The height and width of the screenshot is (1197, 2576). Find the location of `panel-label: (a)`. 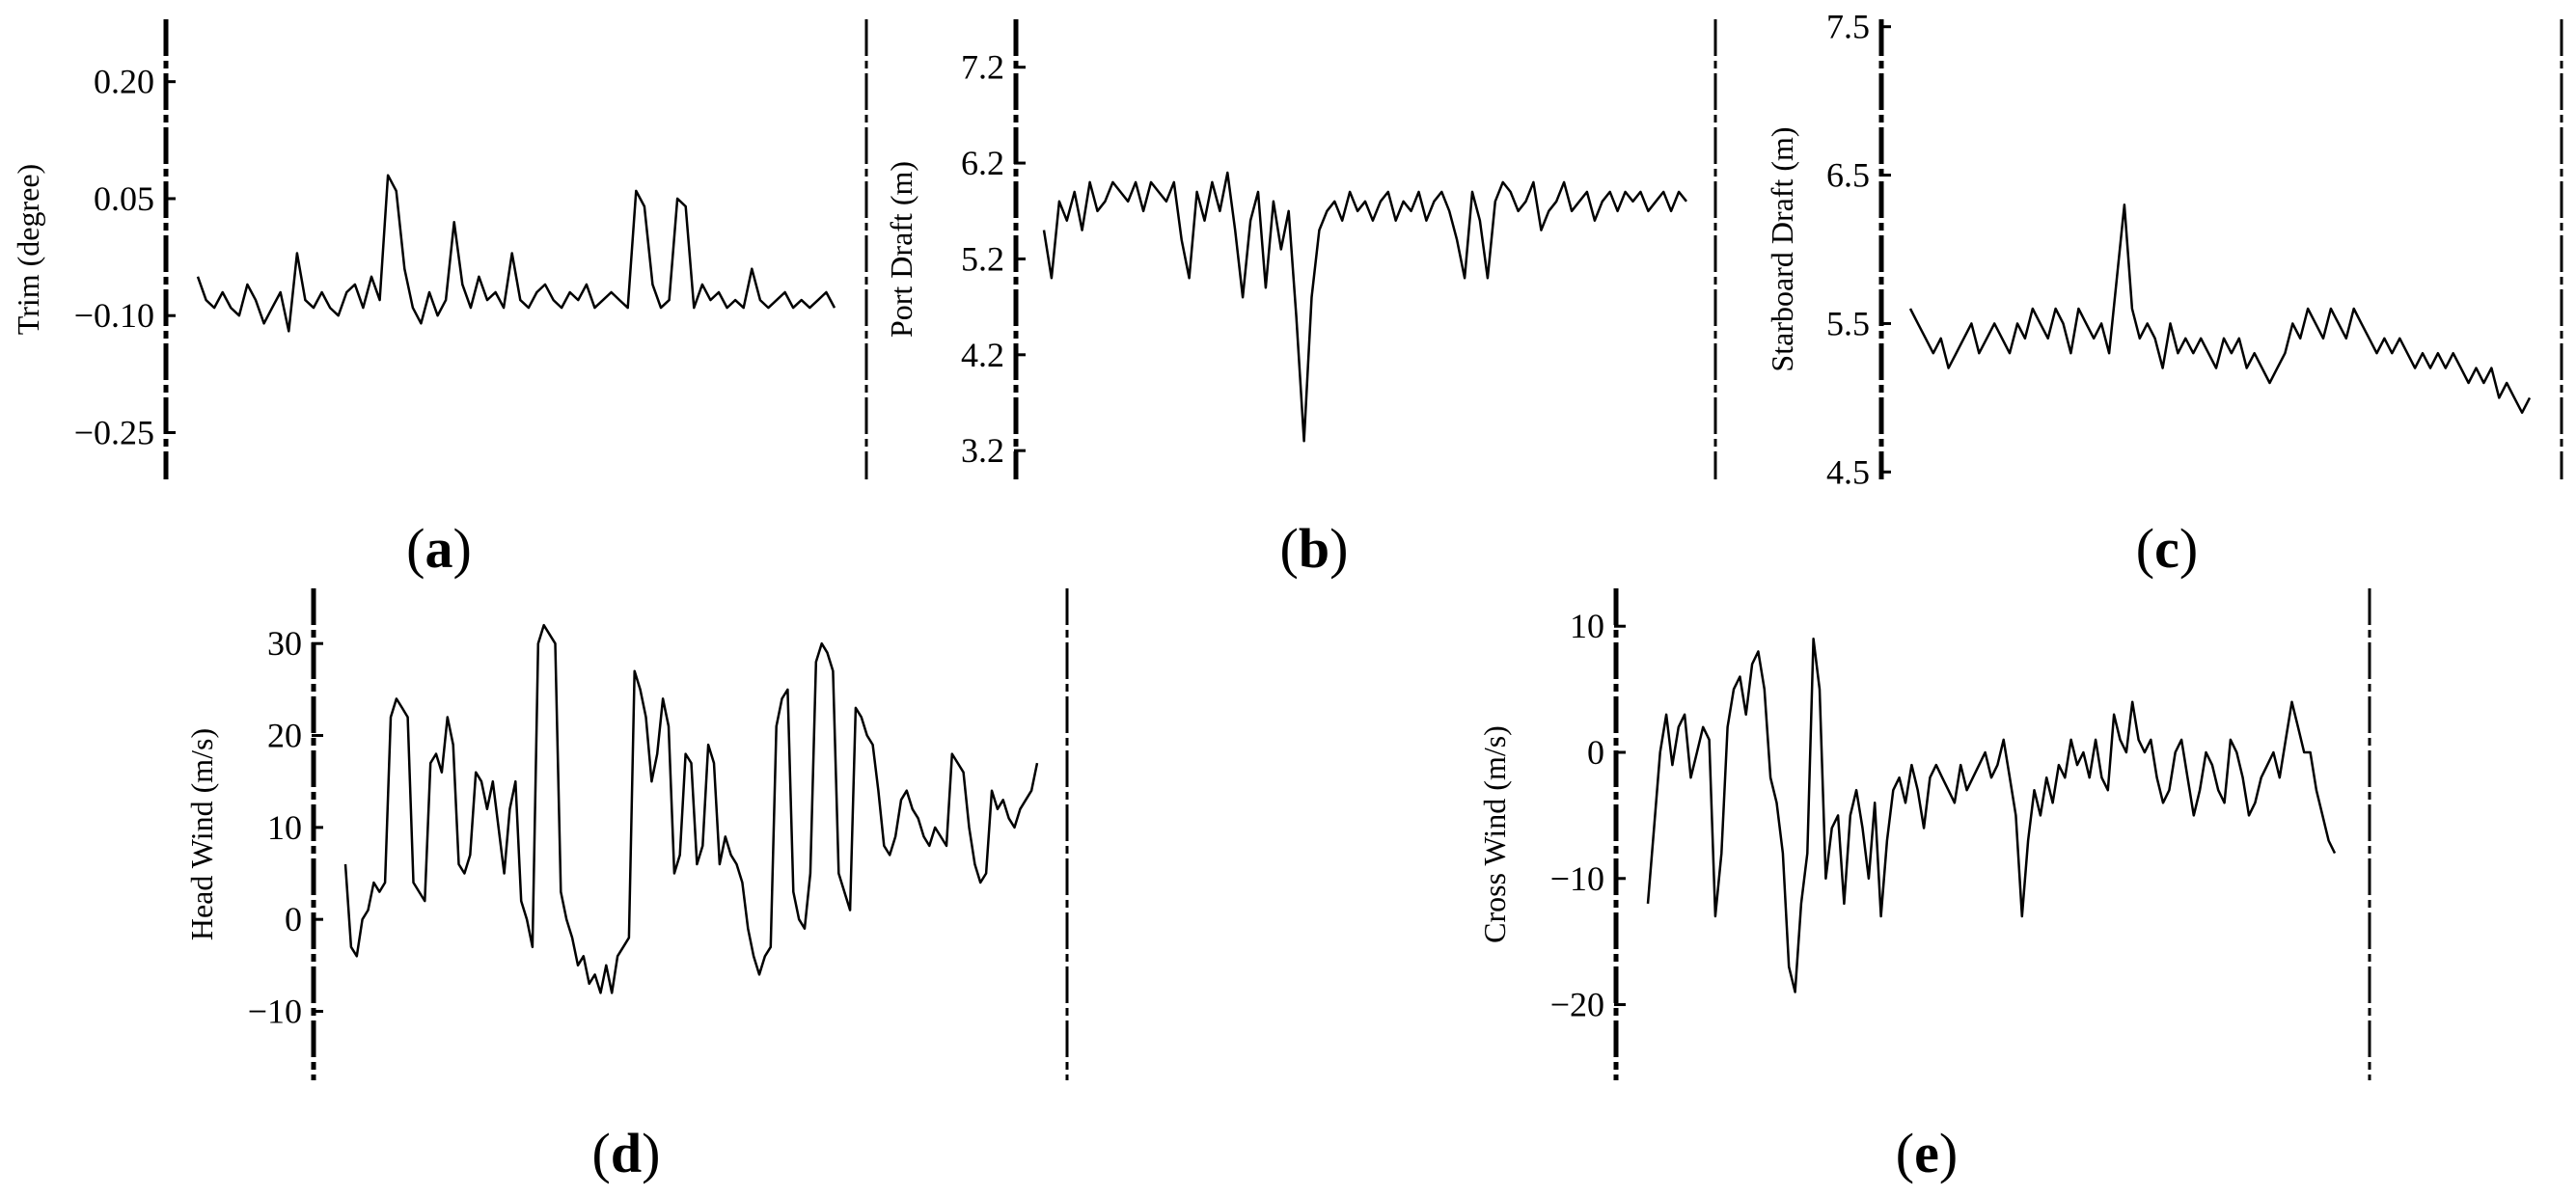

panel-label: (a) is located at coordinates (439, 548).